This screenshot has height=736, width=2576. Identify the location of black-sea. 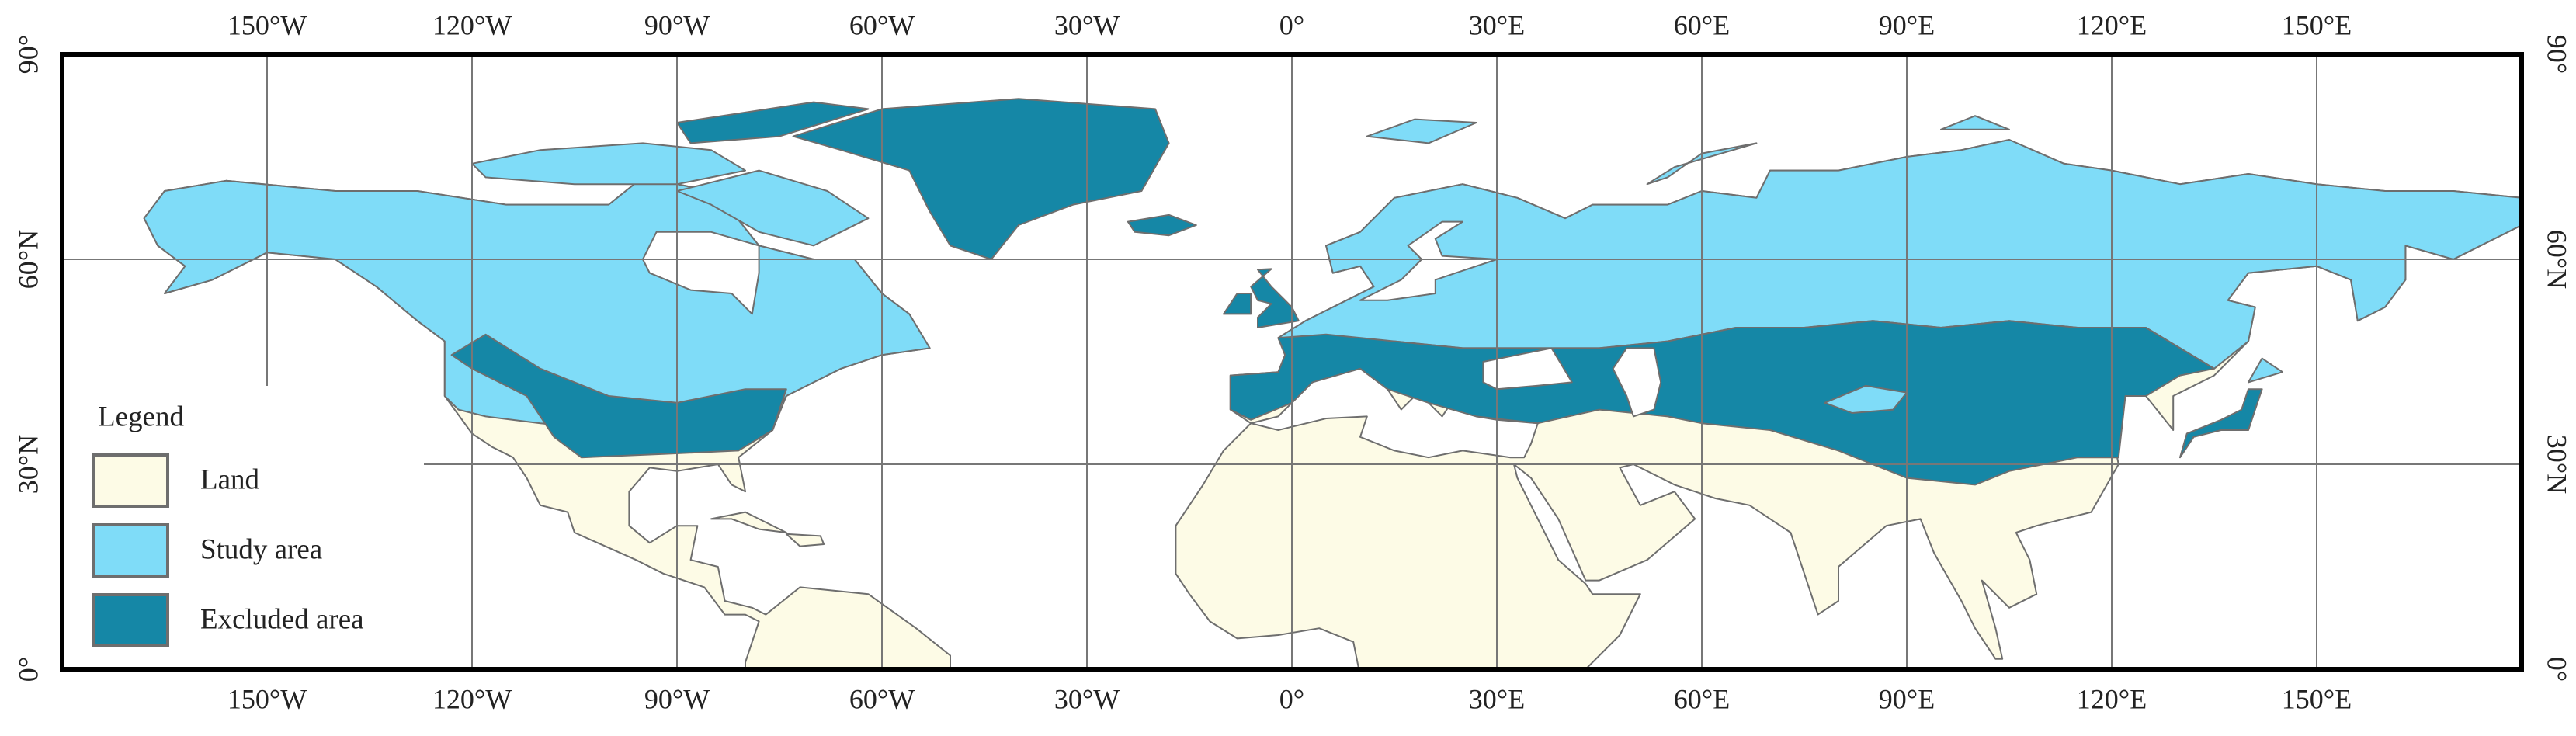
(1527, 368).